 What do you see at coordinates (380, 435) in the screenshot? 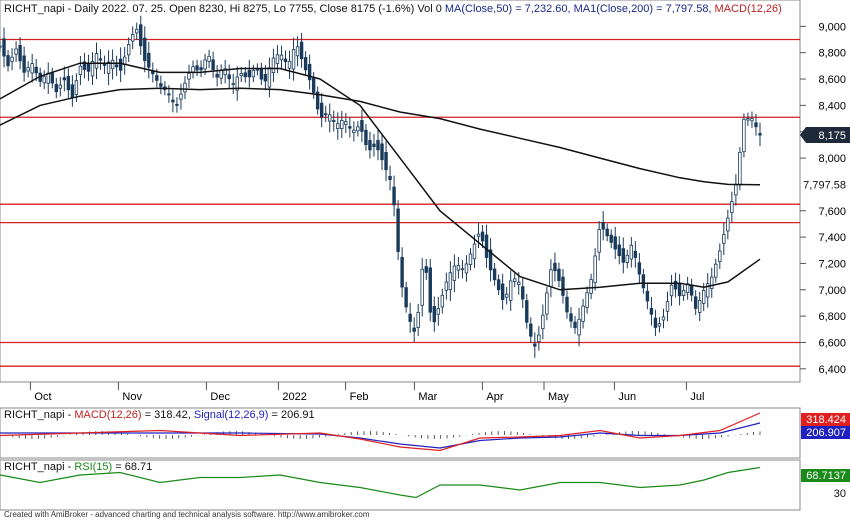
I see `signal-line` at bounding box center [380, 435].